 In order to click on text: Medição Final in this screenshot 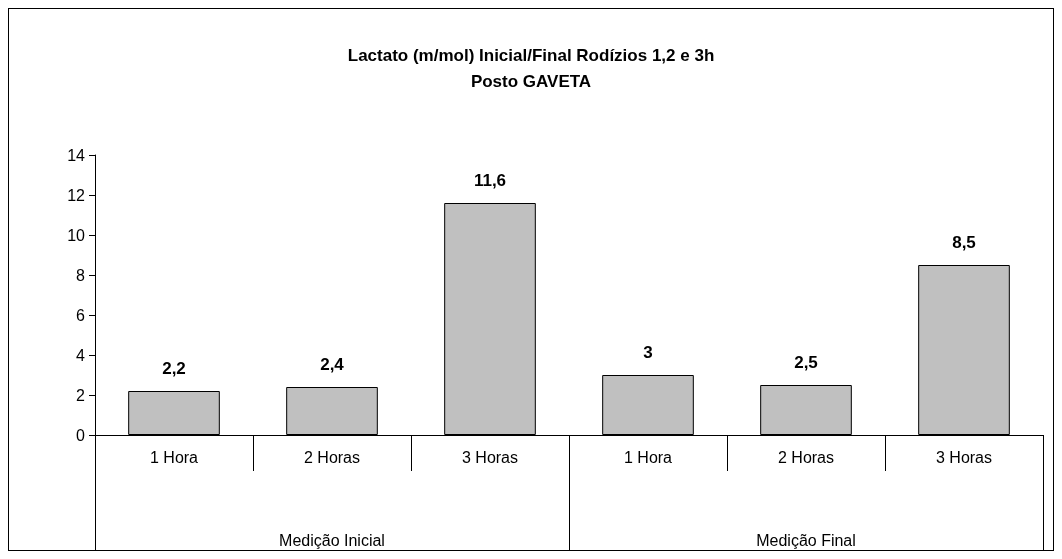, I will do `click(806, 540)`.